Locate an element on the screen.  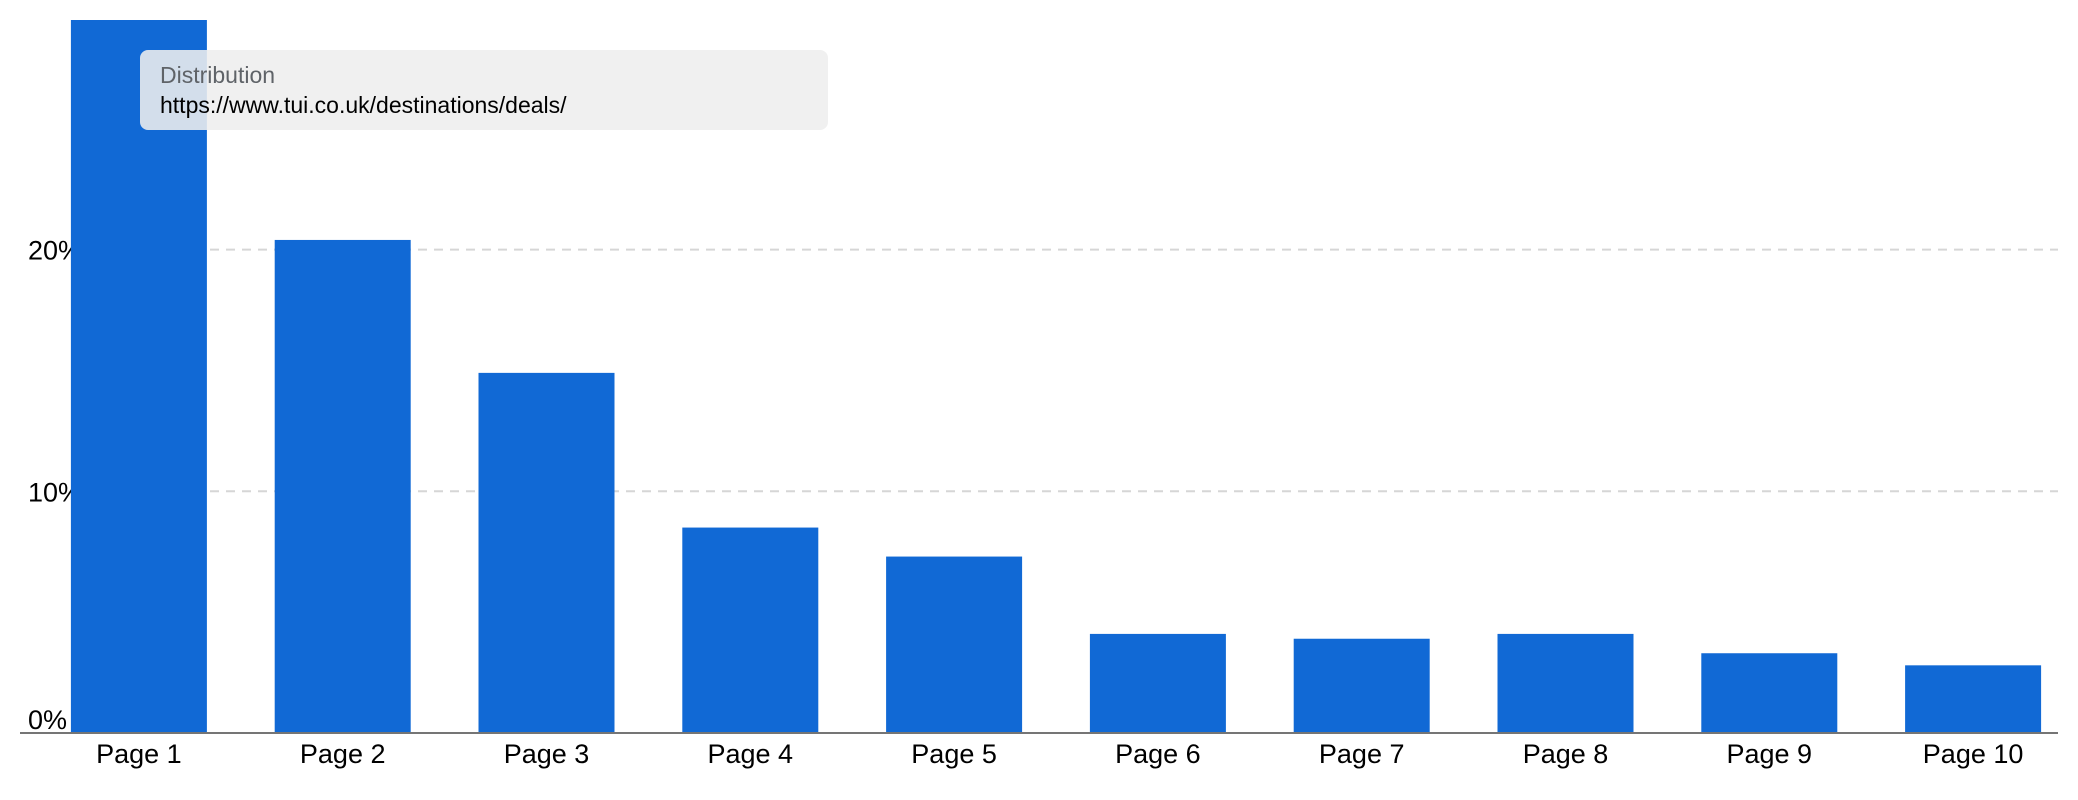
x-tick-label: Page 5 is located at coordinates (954, 754).